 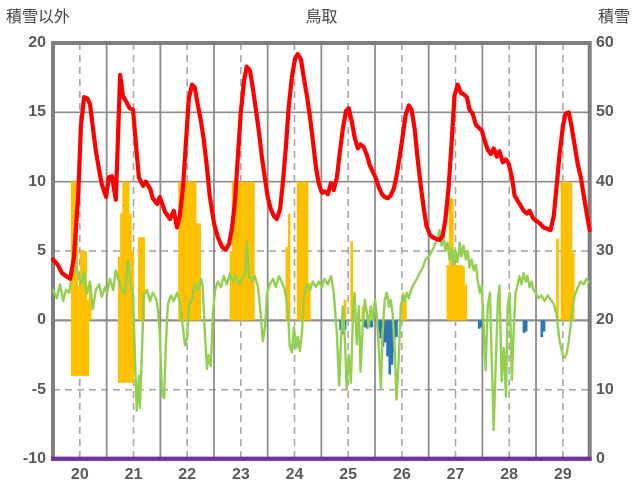 I want to click on x-axis-day-tick: 27, so click(x=455, y=474).